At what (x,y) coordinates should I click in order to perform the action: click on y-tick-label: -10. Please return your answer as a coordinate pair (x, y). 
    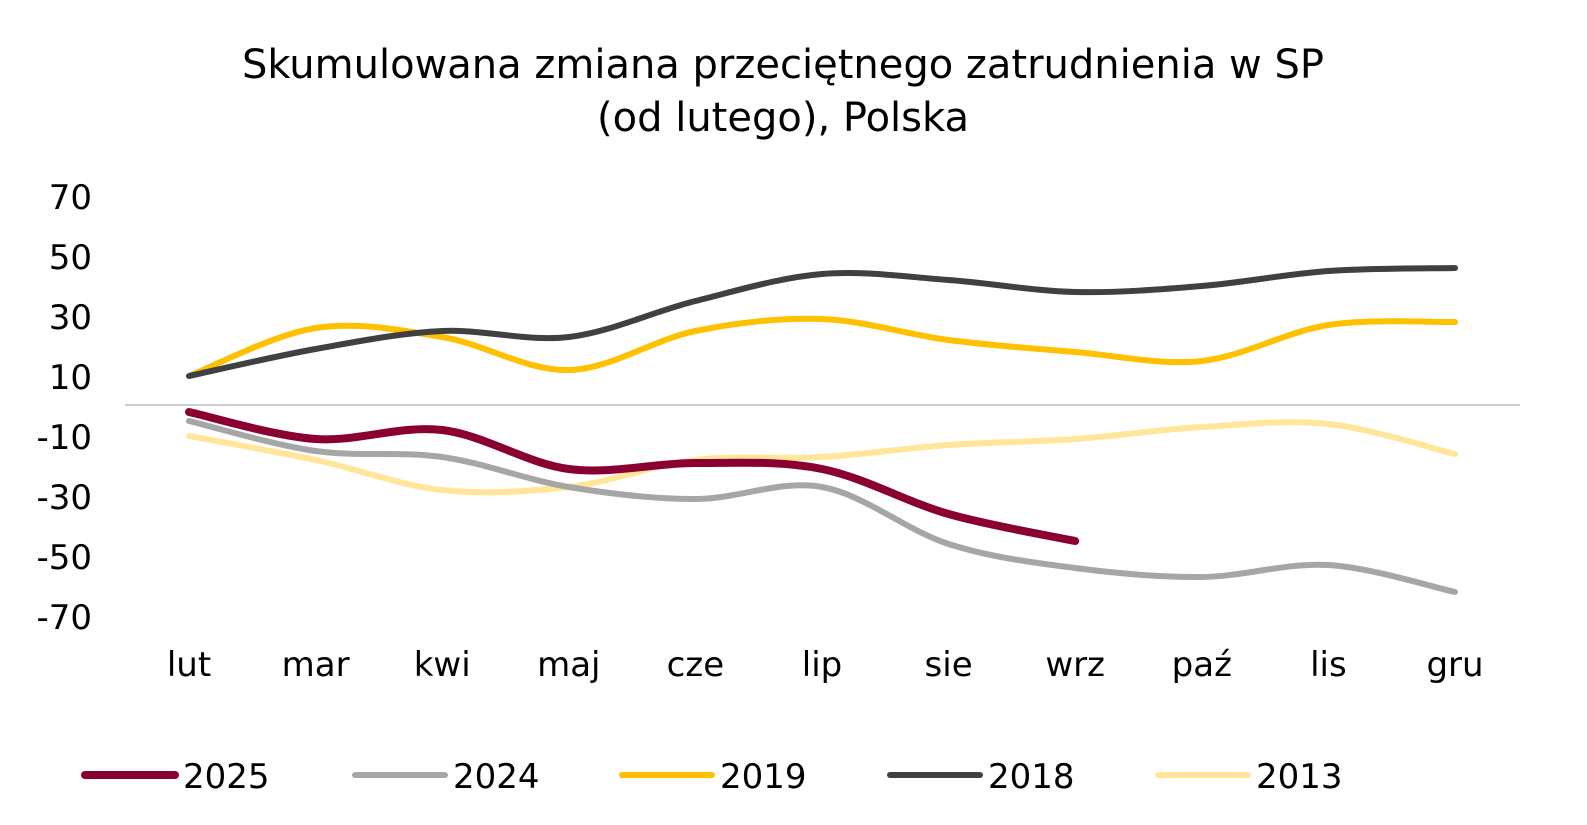
    Looking at the image, I should click on (64, 438).